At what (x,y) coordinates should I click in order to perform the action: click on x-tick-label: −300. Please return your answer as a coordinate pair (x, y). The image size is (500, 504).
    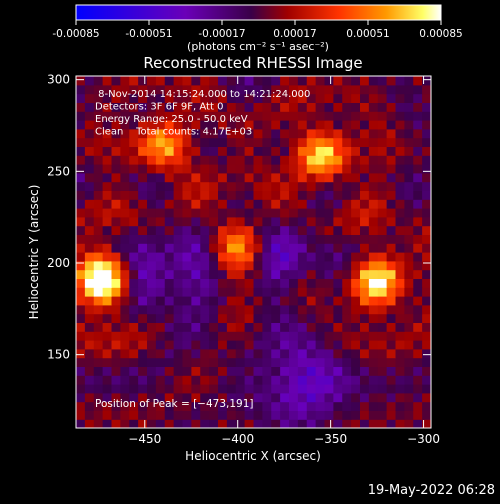
    Looking at the image, I should click on (423, 439).